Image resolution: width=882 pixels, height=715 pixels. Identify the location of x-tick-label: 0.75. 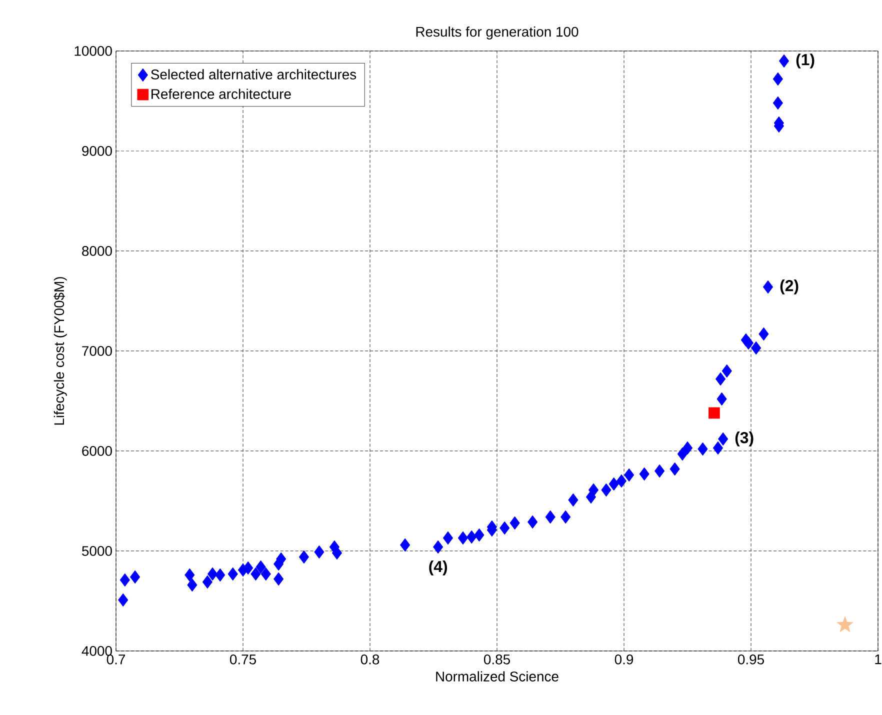
(243, 659).